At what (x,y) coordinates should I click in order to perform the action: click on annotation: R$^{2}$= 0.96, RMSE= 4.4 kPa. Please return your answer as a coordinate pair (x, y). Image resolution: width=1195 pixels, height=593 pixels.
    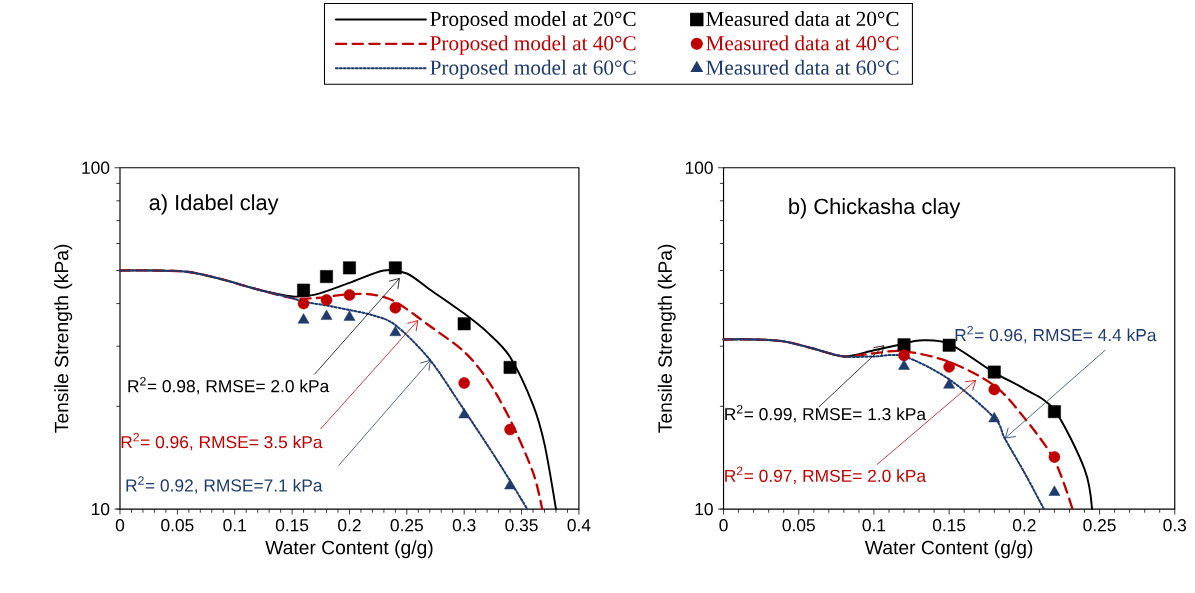
    Looking at the image, I should click on (1056, 334).